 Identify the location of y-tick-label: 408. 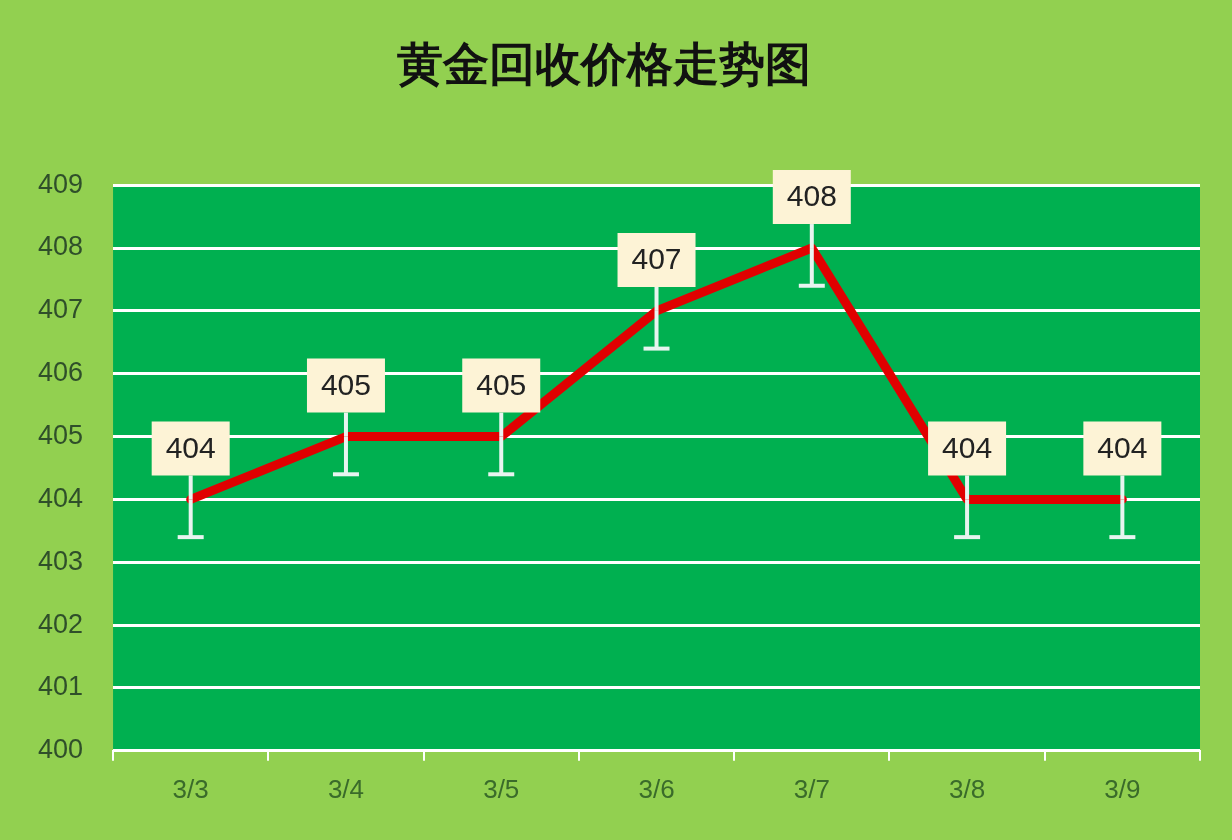
(60, 246).